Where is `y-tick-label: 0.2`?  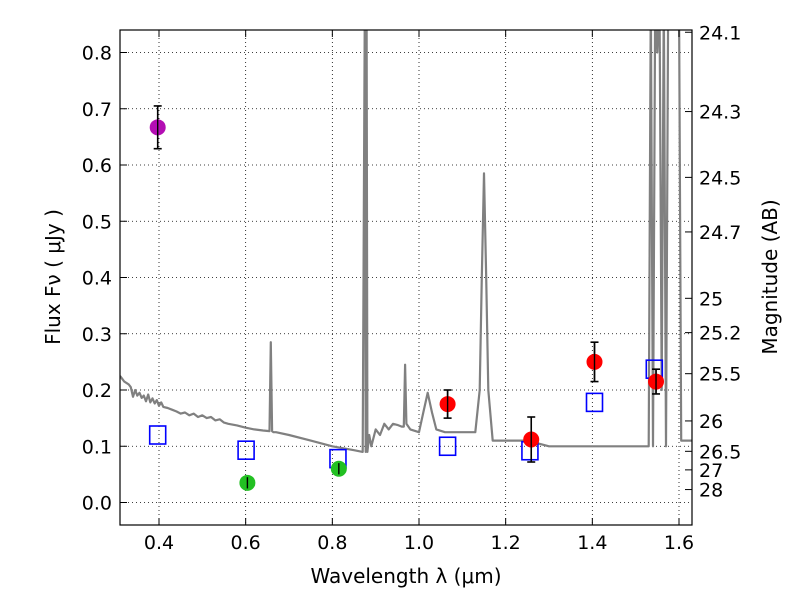
y-tick-label: 0.2 is located at coordinates (97, 391).